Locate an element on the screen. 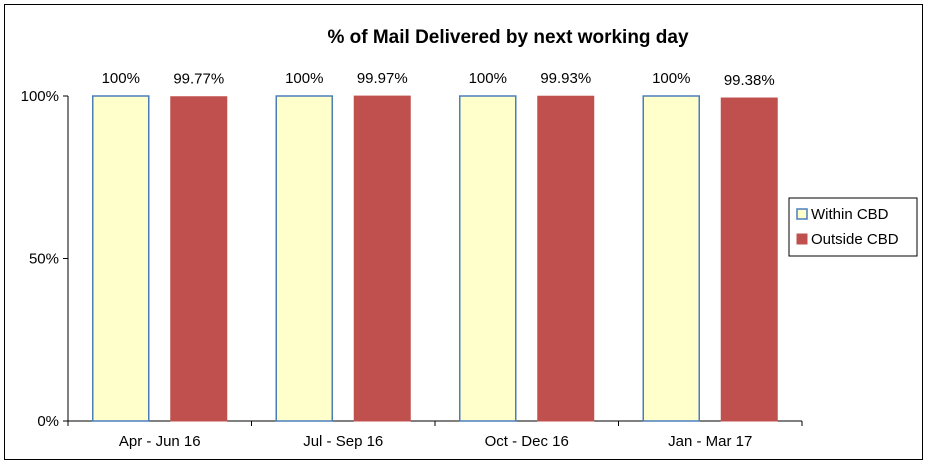  y-tick-label: 100% is located at coordinates (40, 96).